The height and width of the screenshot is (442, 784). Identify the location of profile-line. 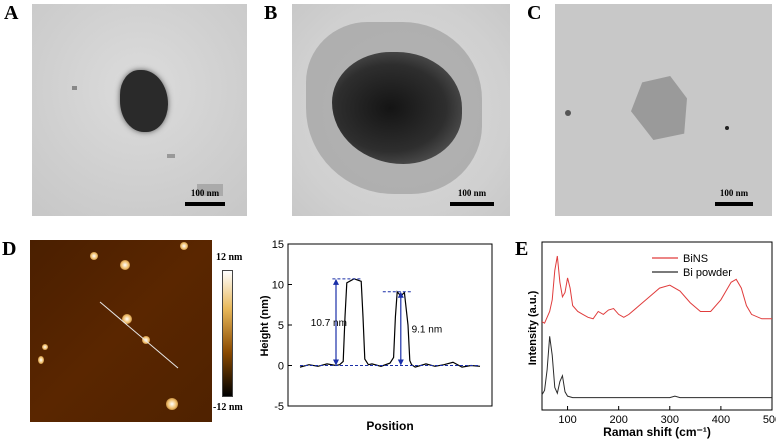
(139, 335).